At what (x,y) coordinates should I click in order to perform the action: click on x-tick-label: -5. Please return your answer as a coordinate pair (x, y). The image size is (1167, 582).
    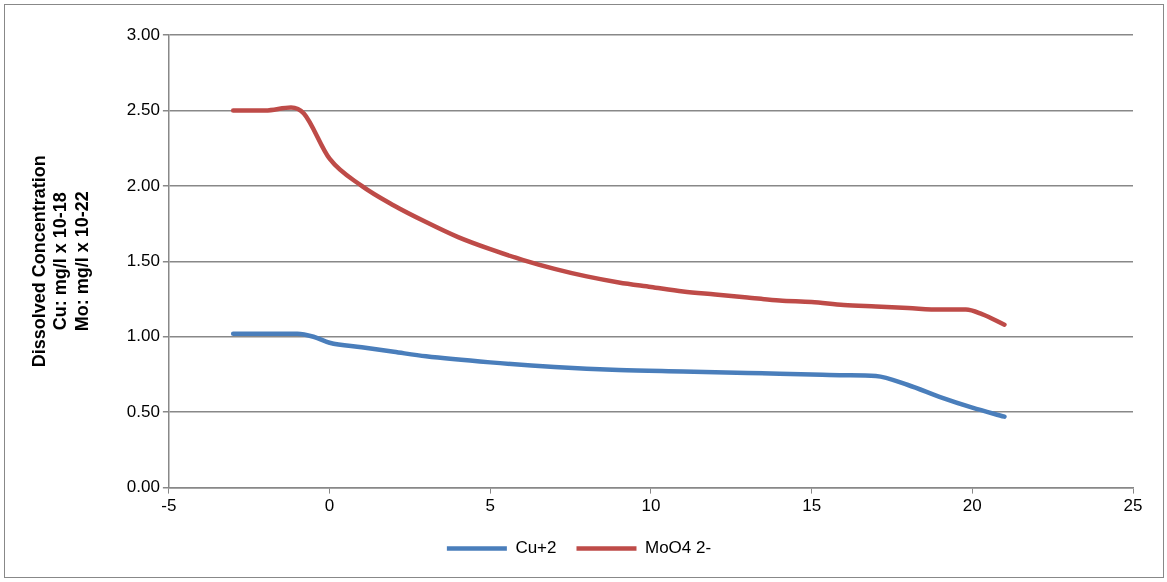
    Looking at the image, I should click on (169, 506).